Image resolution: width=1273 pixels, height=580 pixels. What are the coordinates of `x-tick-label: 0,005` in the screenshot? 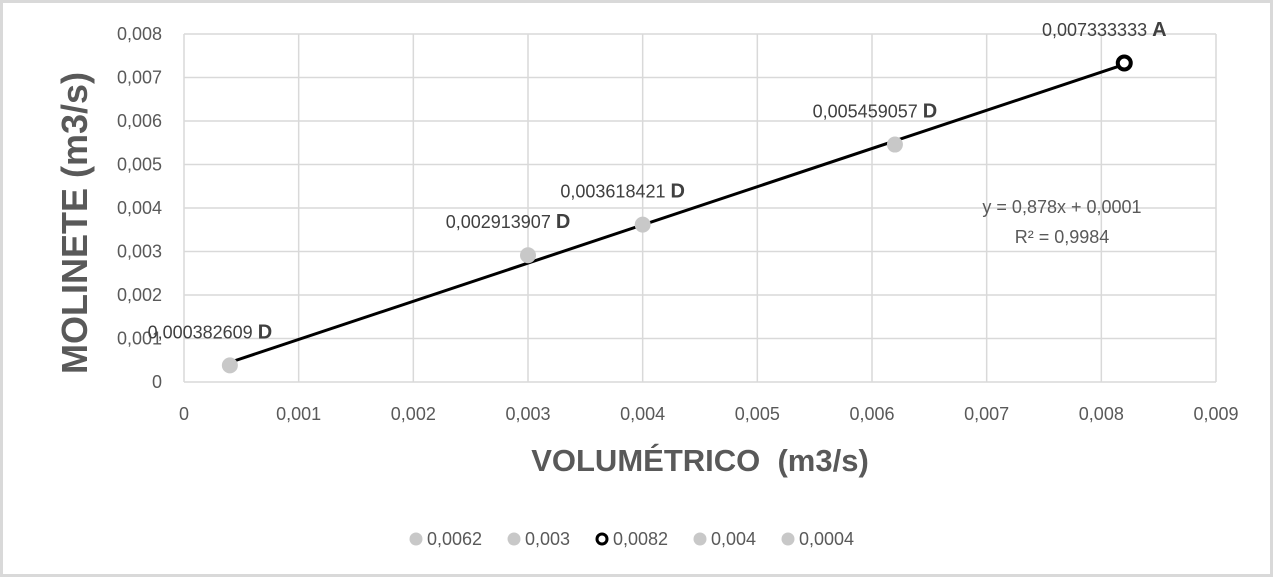 It's located at (757, 414).